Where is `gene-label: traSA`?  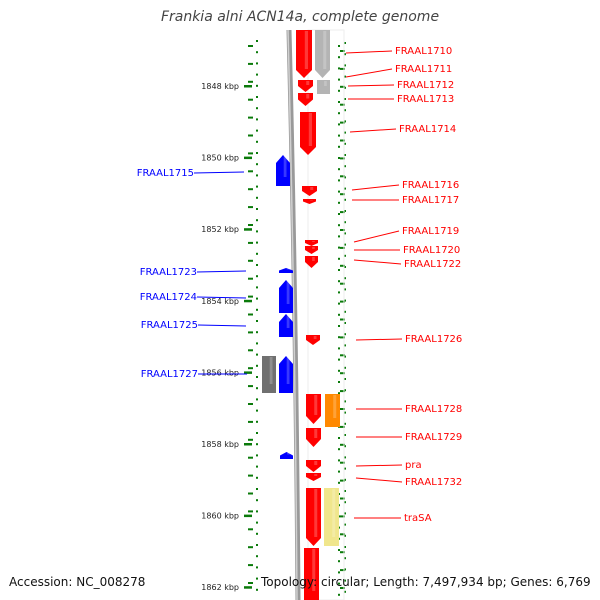 gene-label: traSA is located at coordinates (418, 518).